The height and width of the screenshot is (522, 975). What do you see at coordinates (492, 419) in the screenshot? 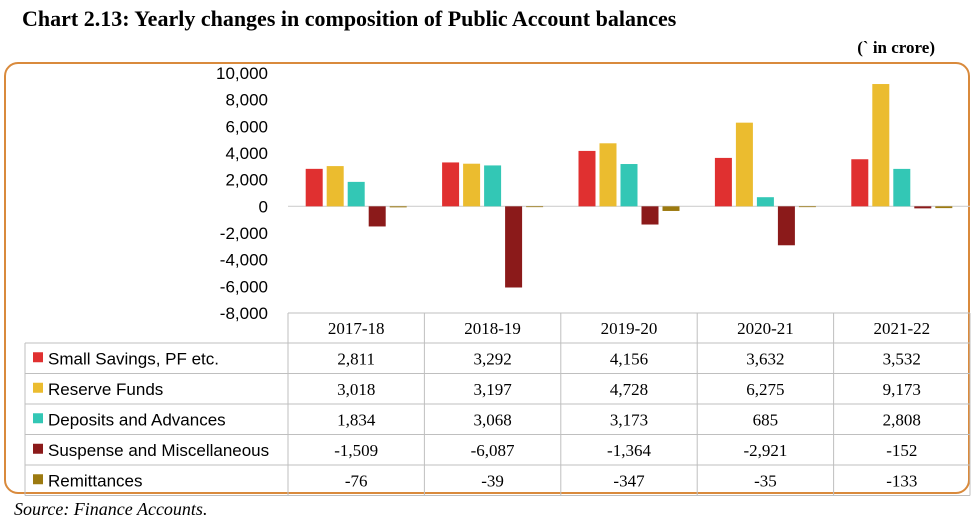
I see `data-label: 3,068` at bounding box center [492, 419].